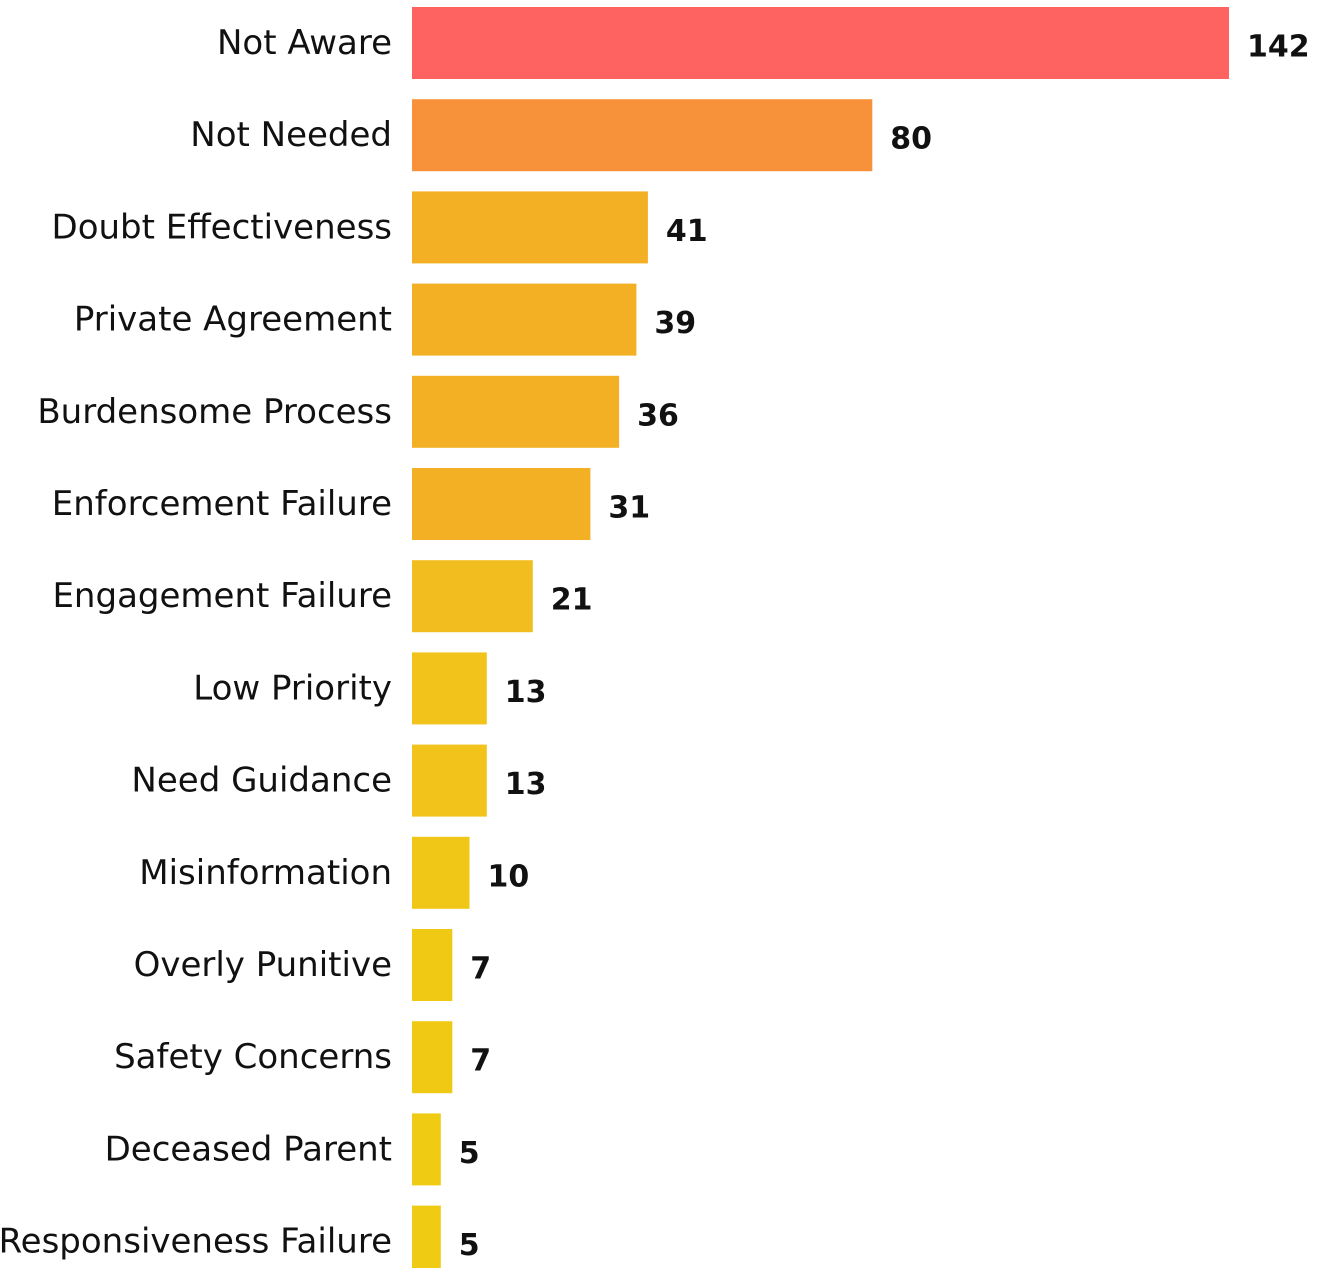 The width and height of the screenshot is (1332, 1268). What do you see at coordinates (449, 688) in the screenshot?
I see `bar-low-priority` at bounding box center [449, 688].